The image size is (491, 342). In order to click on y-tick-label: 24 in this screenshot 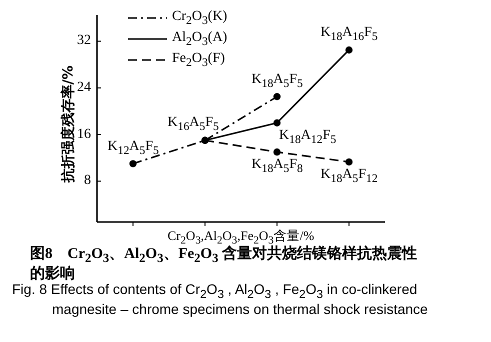, I will do `click(84, 87)`.